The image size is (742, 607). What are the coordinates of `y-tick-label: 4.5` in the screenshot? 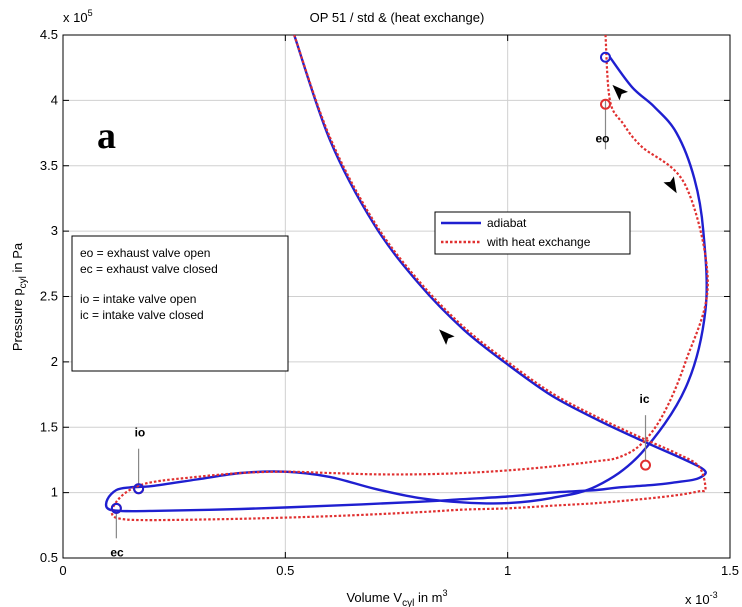 It's located at (49, 34).